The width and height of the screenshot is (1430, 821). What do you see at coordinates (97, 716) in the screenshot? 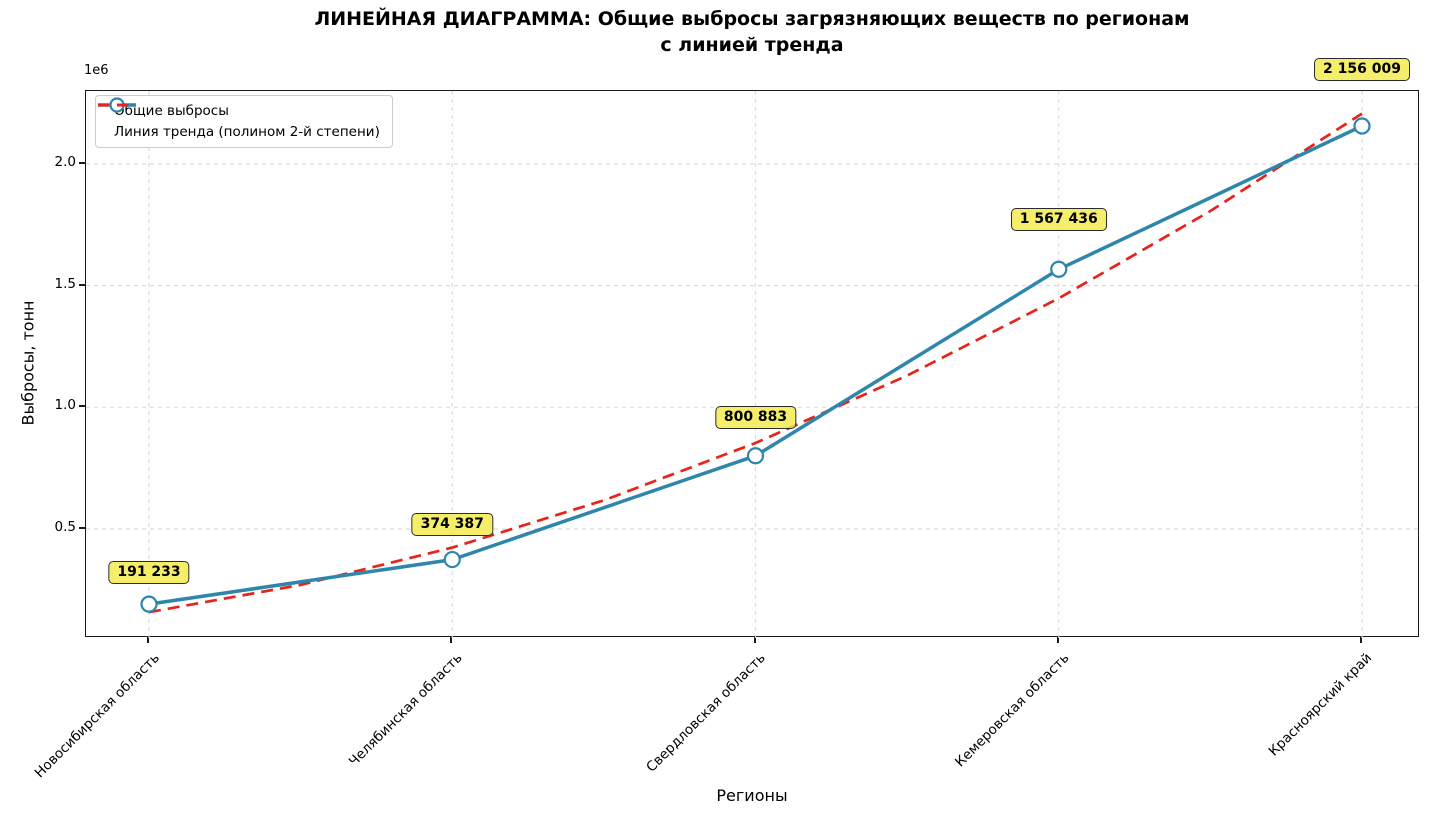
I see `x-tick-label: Новосибирская область` at bounding box center [97, 716].